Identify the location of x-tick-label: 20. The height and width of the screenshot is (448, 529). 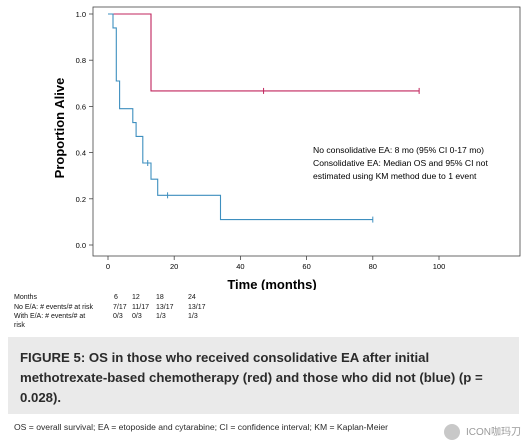
(174, 266).